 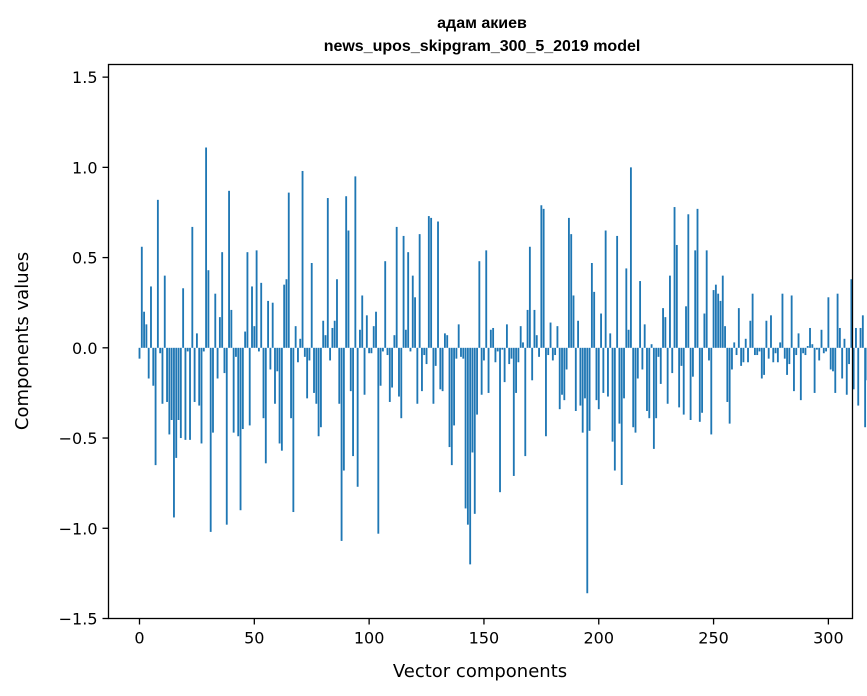 What do you see at coordinates (84, 348) in the screenshot?
I see `y-tick-label: 0.0` at bounding box center [84, 348].